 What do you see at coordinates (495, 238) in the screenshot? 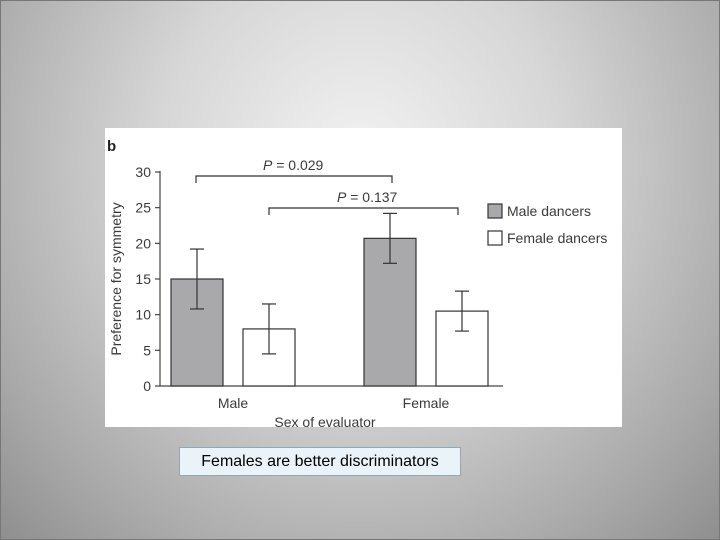
I see `legend-swatch-female-dancers` at bounding box center [495, 238].